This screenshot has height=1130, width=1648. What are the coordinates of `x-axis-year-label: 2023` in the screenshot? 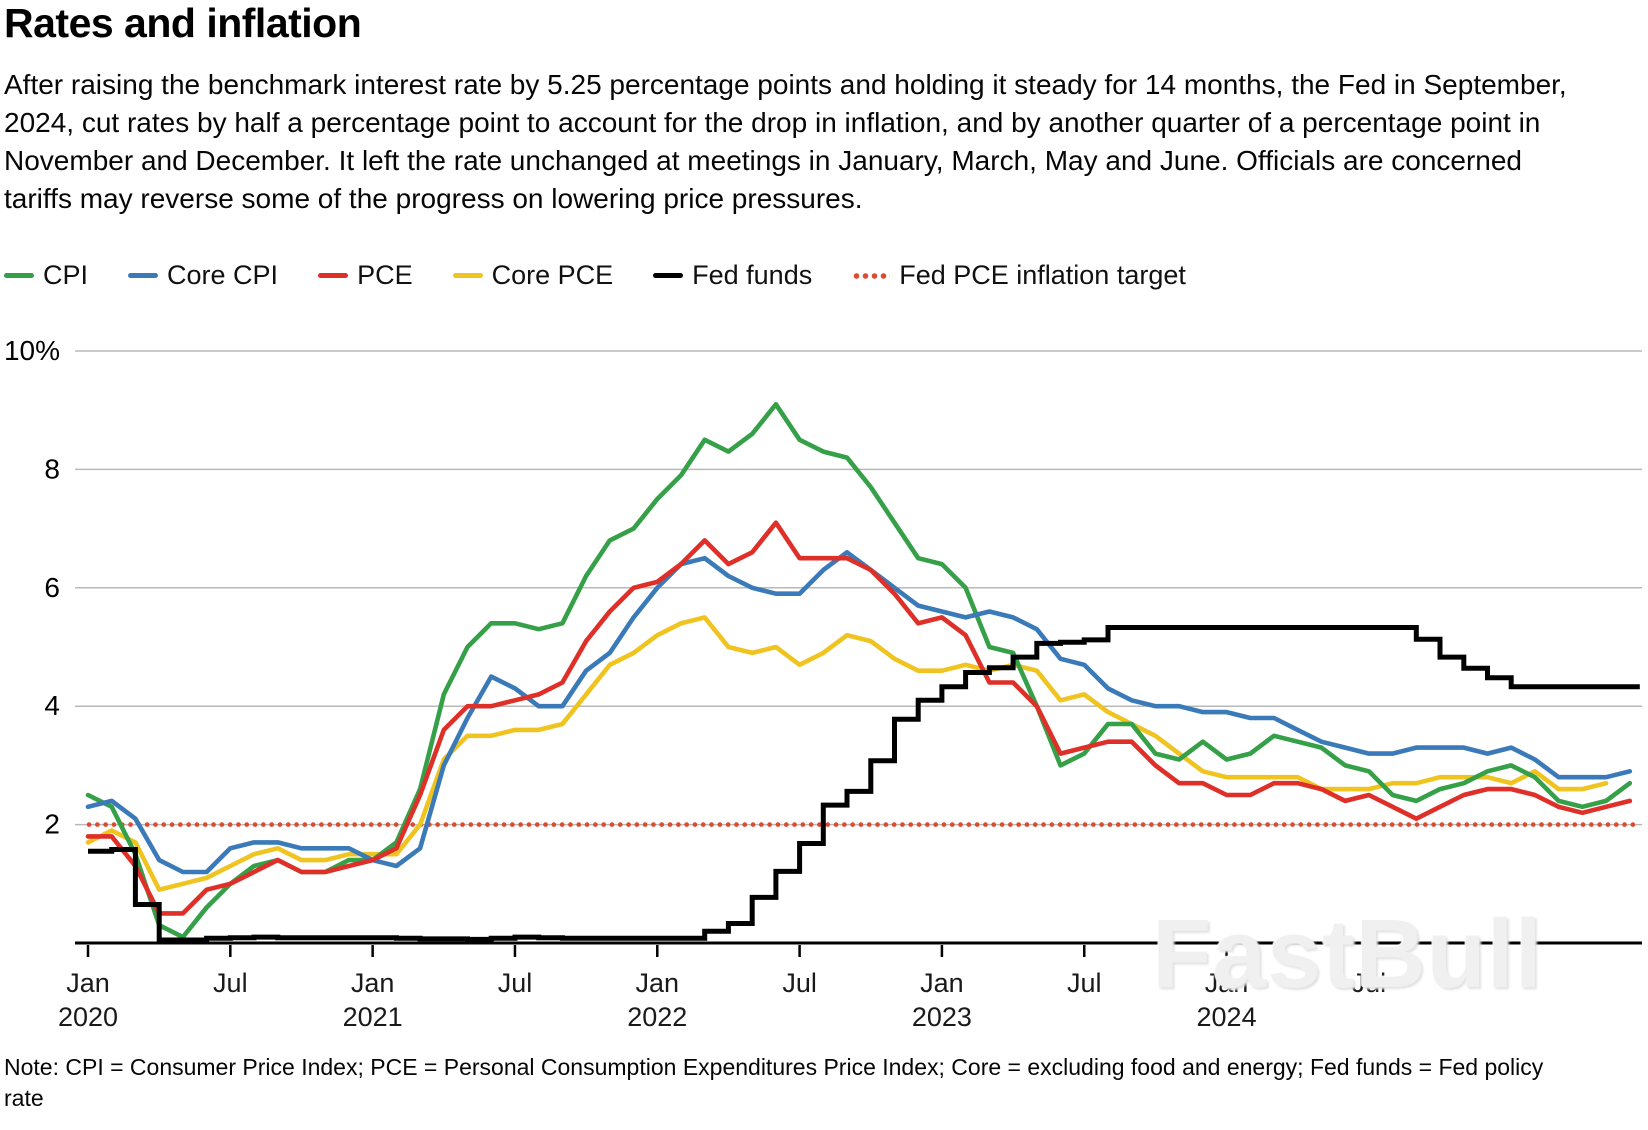 It's located at (942, 1017).